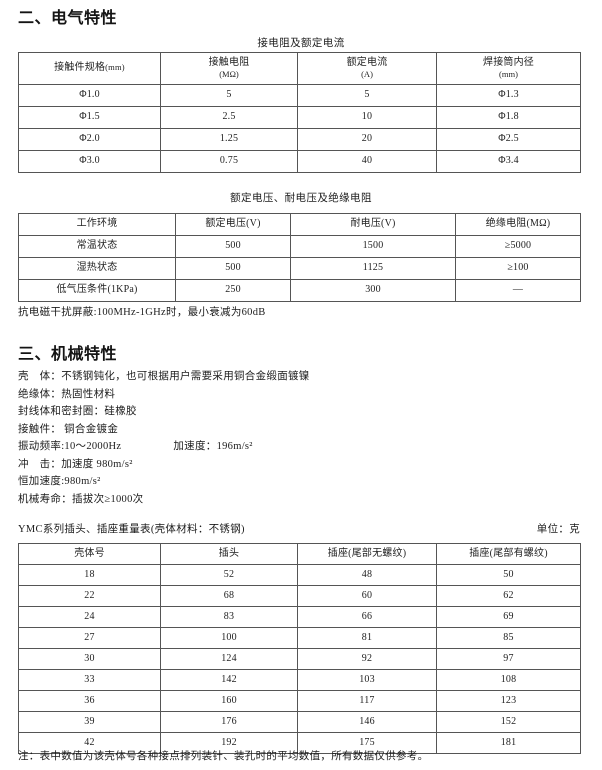 The image size is (602, 770). I want to click on column-header-unit: (MΩ), so click(229, 74).